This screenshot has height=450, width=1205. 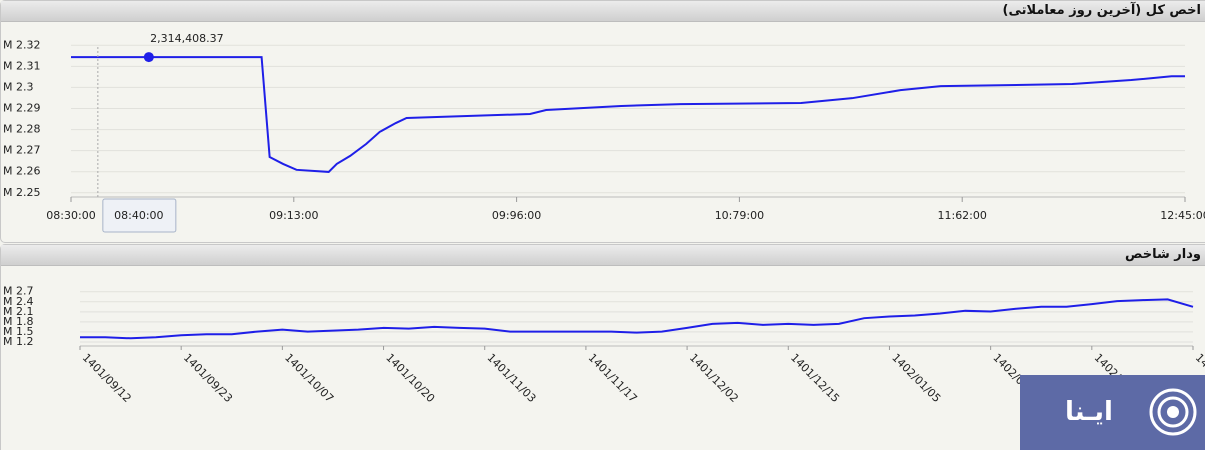 I want to click on tooltip-box, so click(x=139, y=215).